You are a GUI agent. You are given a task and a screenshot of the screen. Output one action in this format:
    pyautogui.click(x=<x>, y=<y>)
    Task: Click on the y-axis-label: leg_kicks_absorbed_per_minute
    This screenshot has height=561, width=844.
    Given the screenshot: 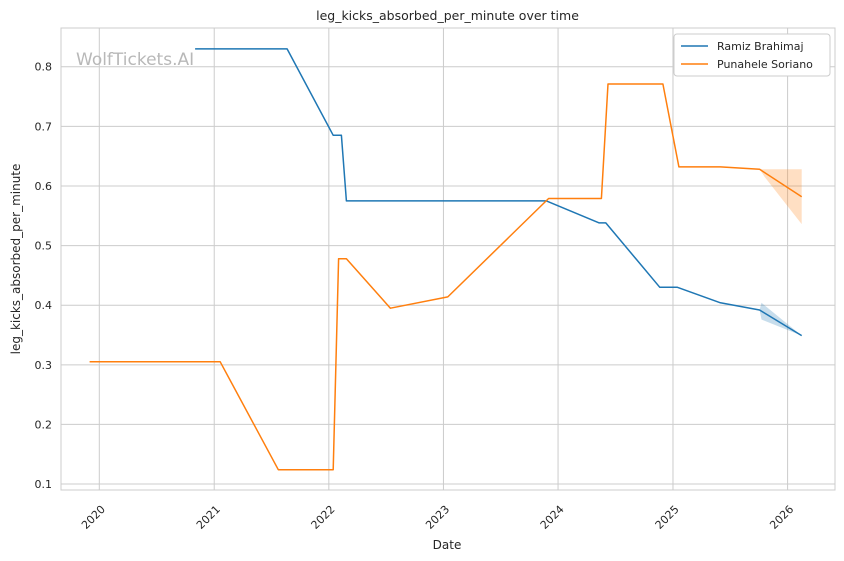 What is the action you would take?
    pyautogui.click(x=16, y=259)
    